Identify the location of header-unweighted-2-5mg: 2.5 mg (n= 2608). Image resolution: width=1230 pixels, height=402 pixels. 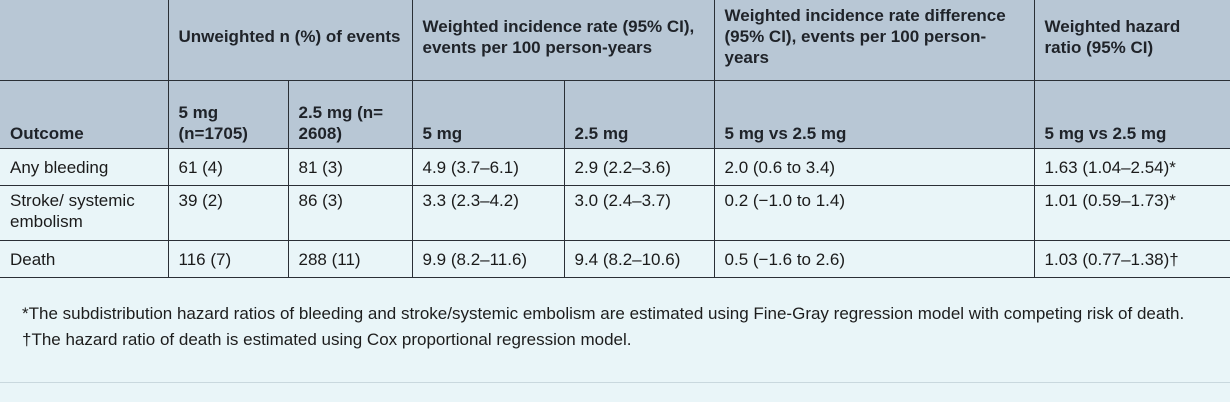
(350, 114).